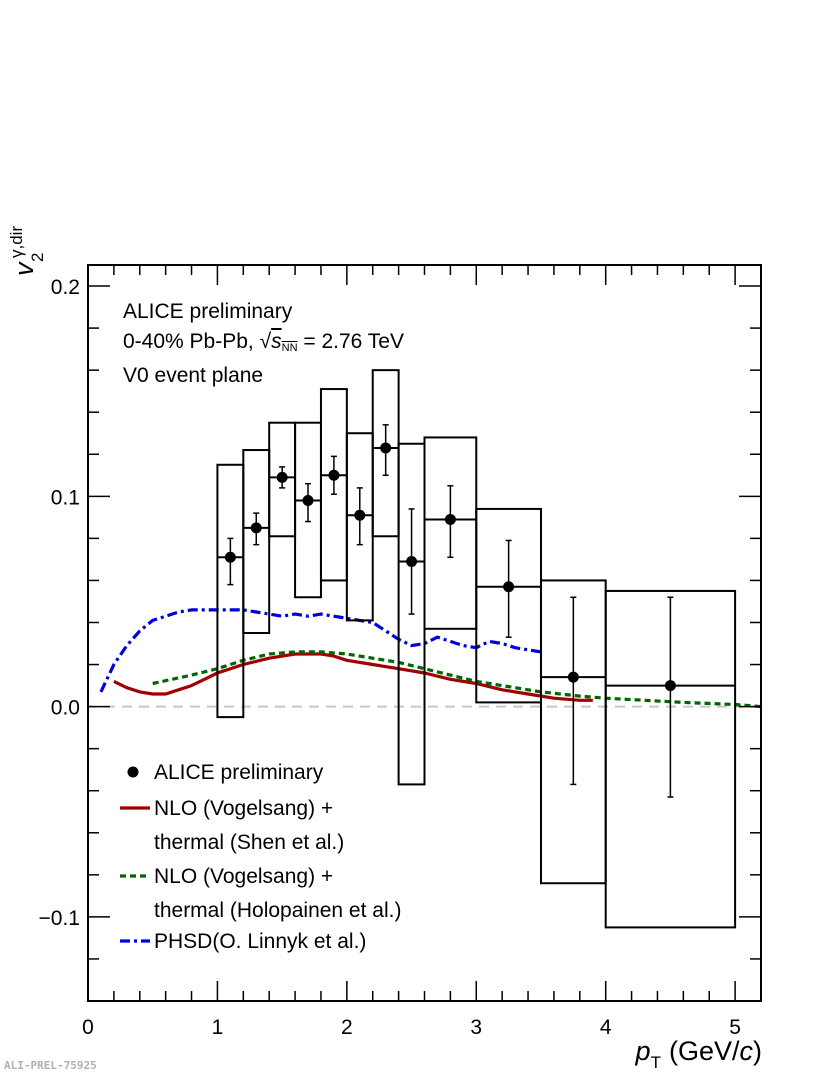 This screenshot has width=830, height=1075. Describe the element at coordinates (16, 242) in the screenshot. I see `y-axis-label-sup: γ,dir` at that location.